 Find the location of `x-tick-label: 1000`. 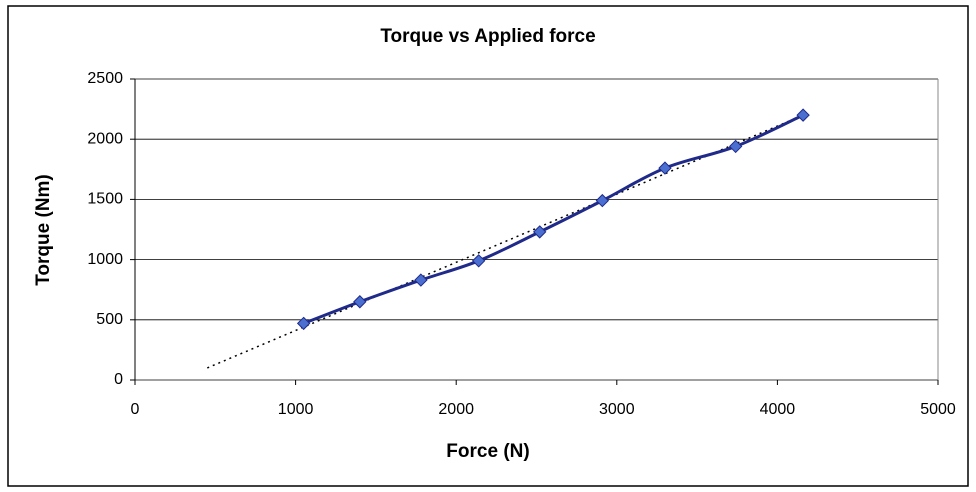

x-tick-label: 1000 is located at coordinates (296, 409).